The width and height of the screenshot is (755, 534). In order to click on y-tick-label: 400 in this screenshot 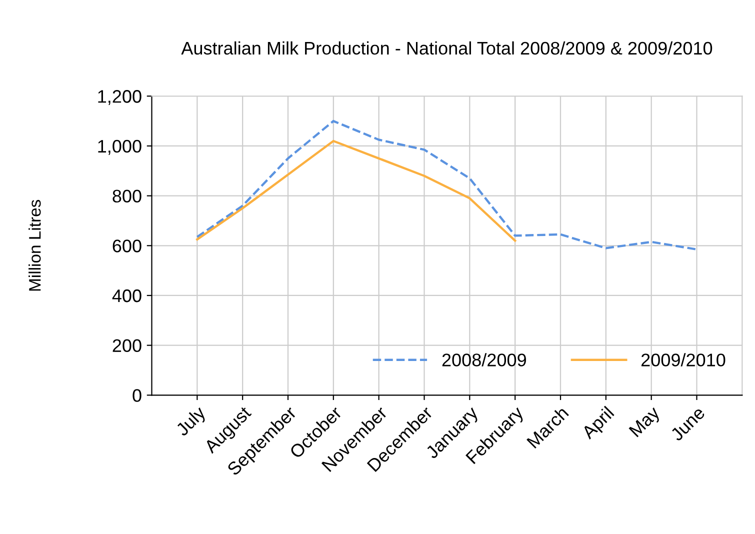, I will do `click(127, 295)`.